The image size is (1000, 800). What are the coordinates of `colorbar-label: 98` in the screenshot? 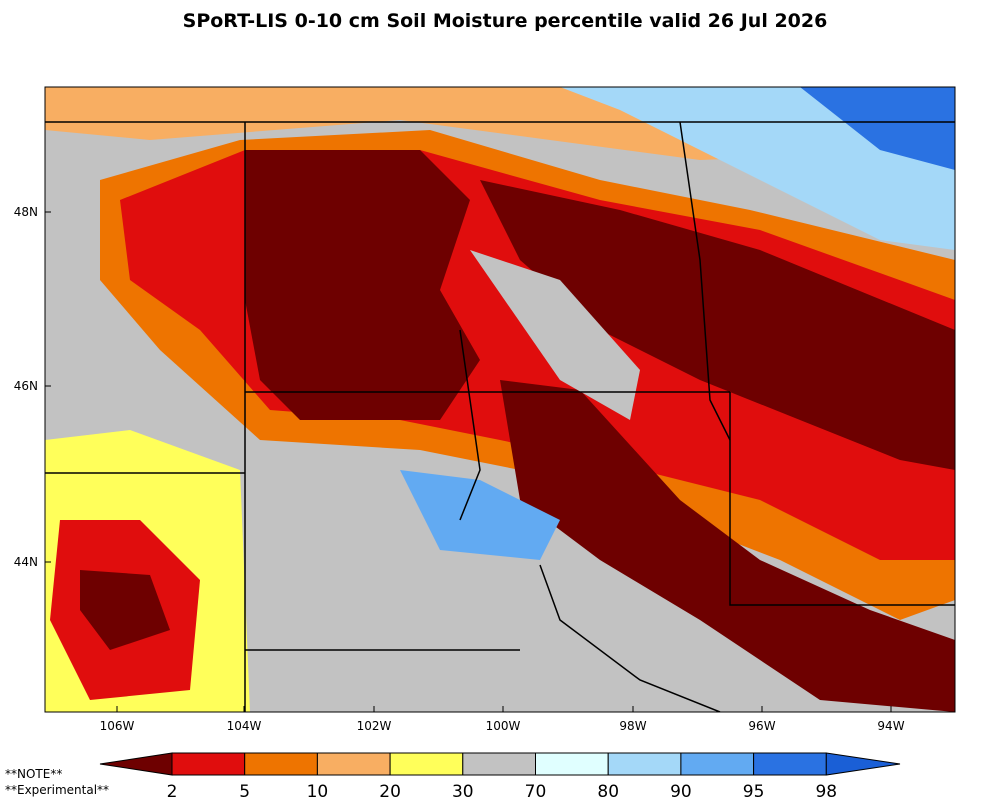 It's located at (826, 791).